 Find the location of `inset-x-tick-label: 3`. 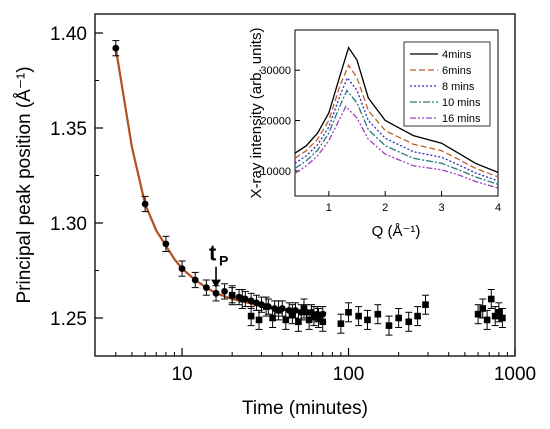

inset-x-tick-label: 3 is located at coordinates (442, 208).